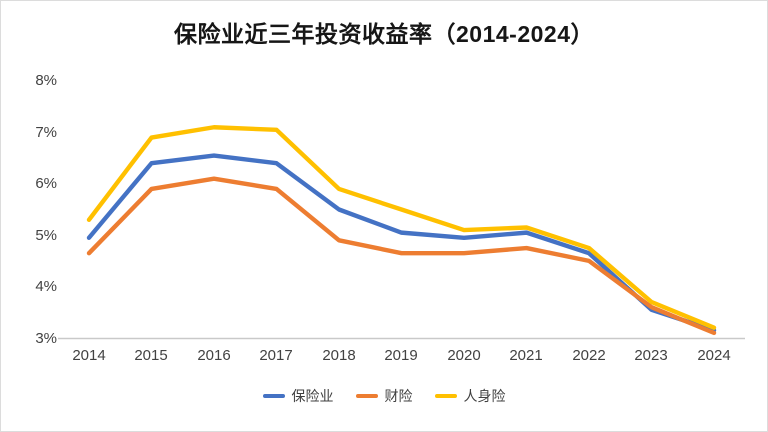  Describe the element at coordinates (366, 396) in the screenshot. I see `legend-line-swatch-orange` at that location.